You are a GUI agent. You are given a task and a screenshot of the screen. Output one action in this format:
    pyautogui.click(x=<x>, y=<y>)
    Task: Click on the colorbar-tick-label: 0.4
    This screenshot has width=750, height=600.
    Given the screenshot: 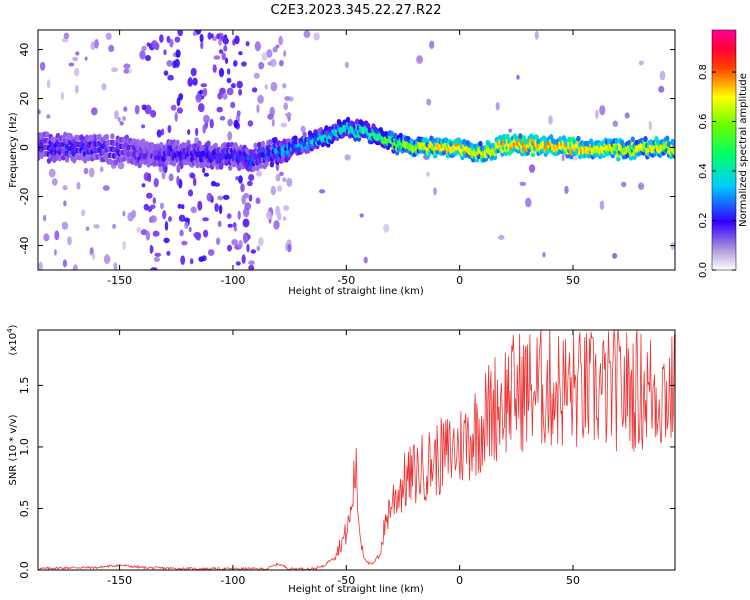 What is the action you would take?
    pyautogui.click(x=703, y=171)
    